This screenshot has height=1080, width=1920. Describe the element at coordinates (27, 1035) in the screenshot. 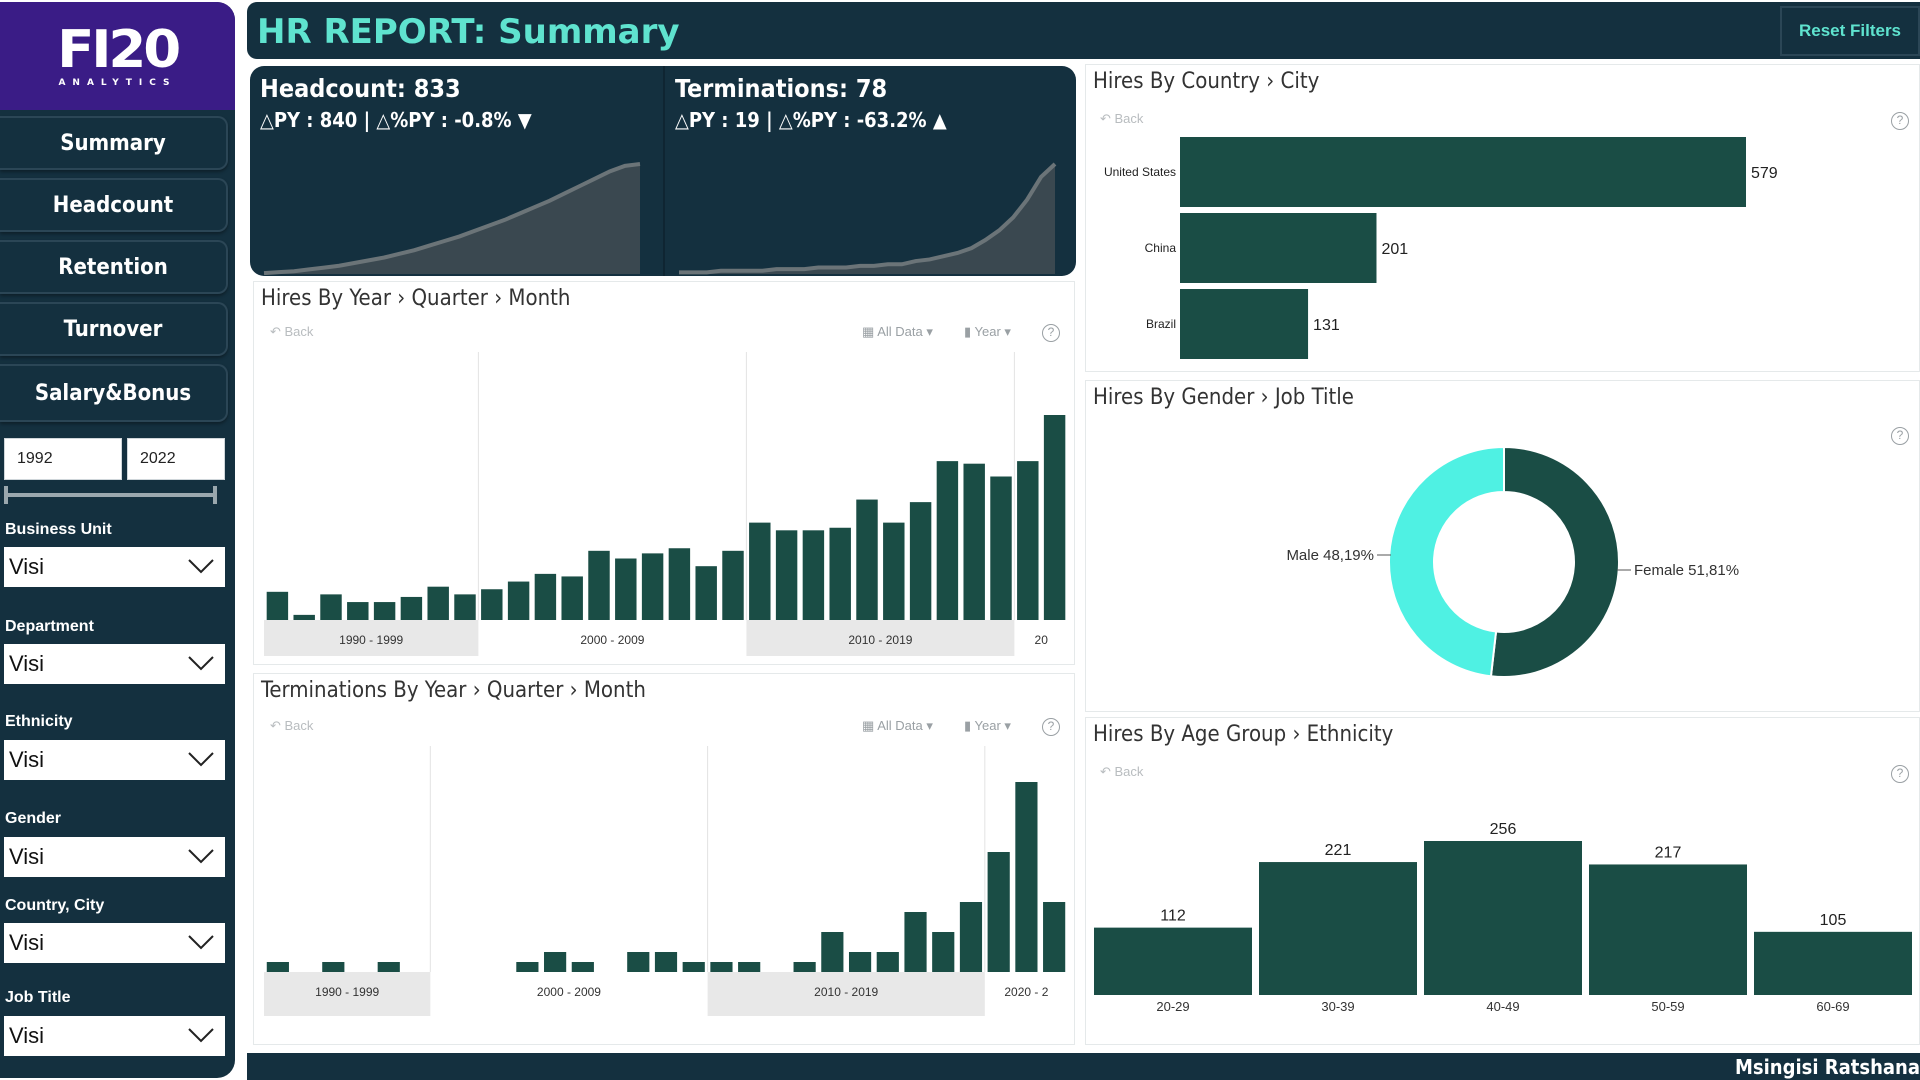

I see `job-title-value: Visi` at that location.